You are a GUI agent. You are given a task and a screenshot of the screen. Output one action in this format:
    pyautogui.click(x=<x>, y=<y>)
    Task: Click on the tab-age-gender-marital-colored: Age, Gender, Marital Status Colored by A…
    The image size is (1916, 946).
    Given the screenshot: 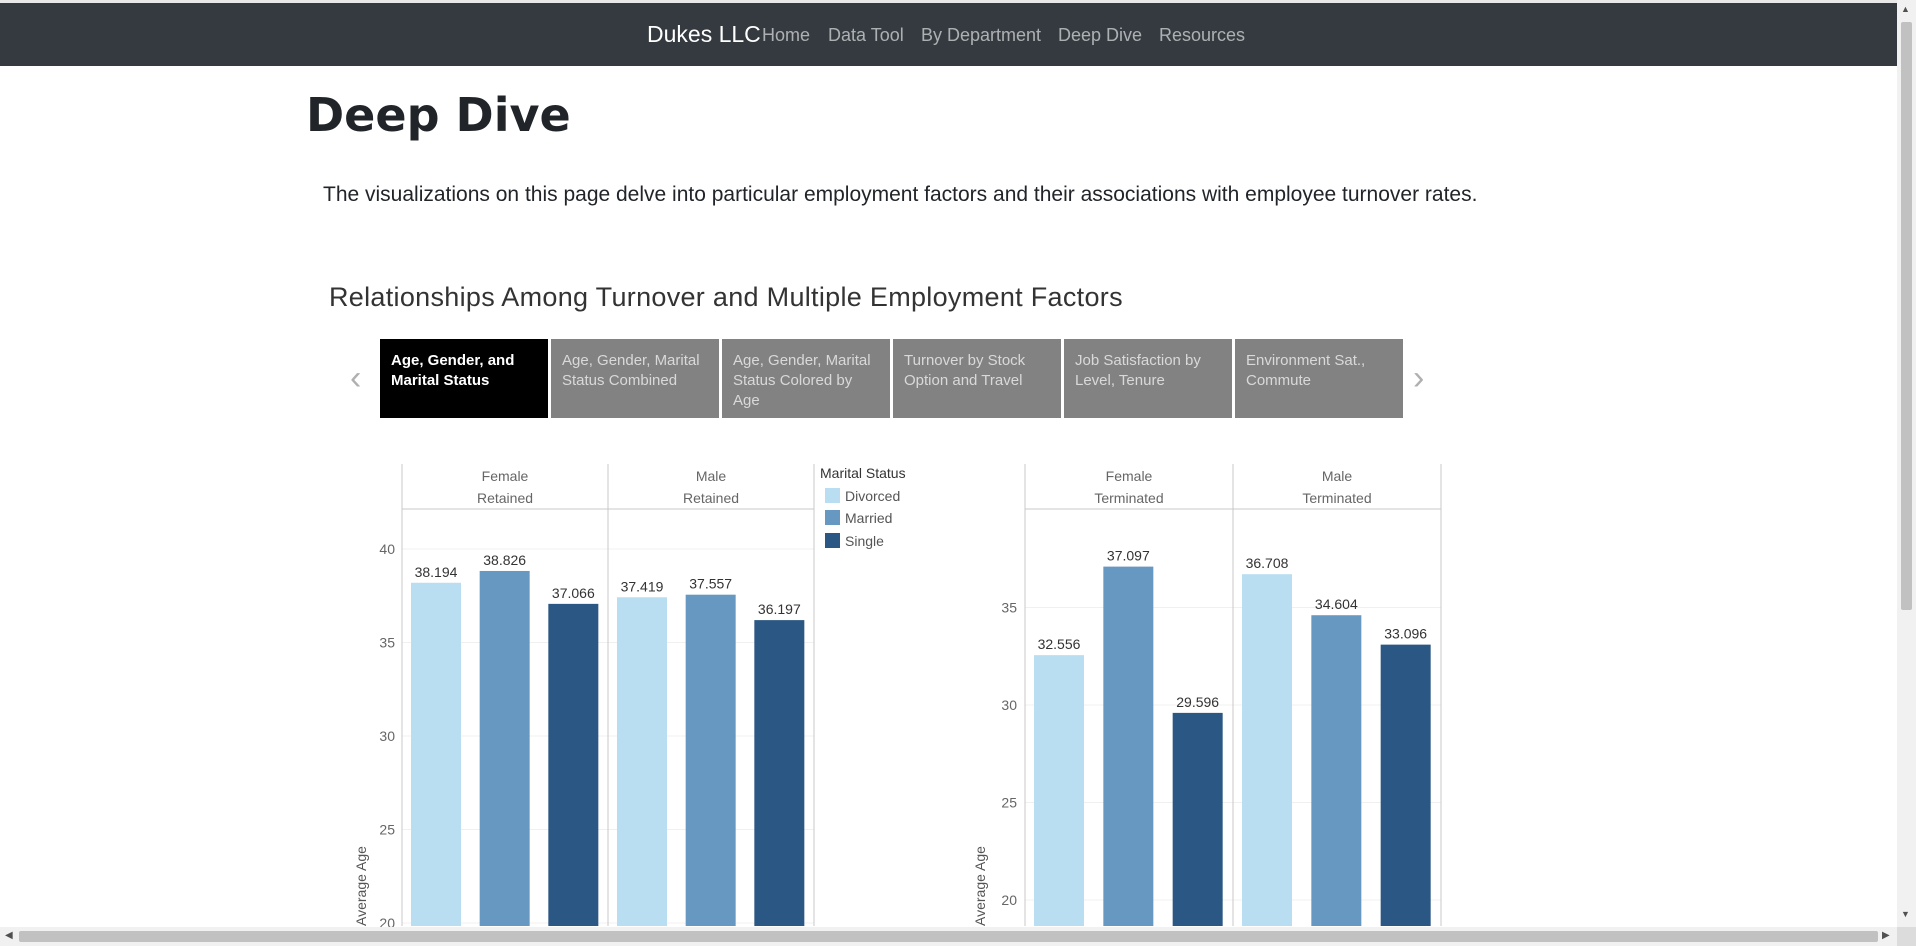 What is the action you would take?
    pyautogui.click(x=806, y=378)
    